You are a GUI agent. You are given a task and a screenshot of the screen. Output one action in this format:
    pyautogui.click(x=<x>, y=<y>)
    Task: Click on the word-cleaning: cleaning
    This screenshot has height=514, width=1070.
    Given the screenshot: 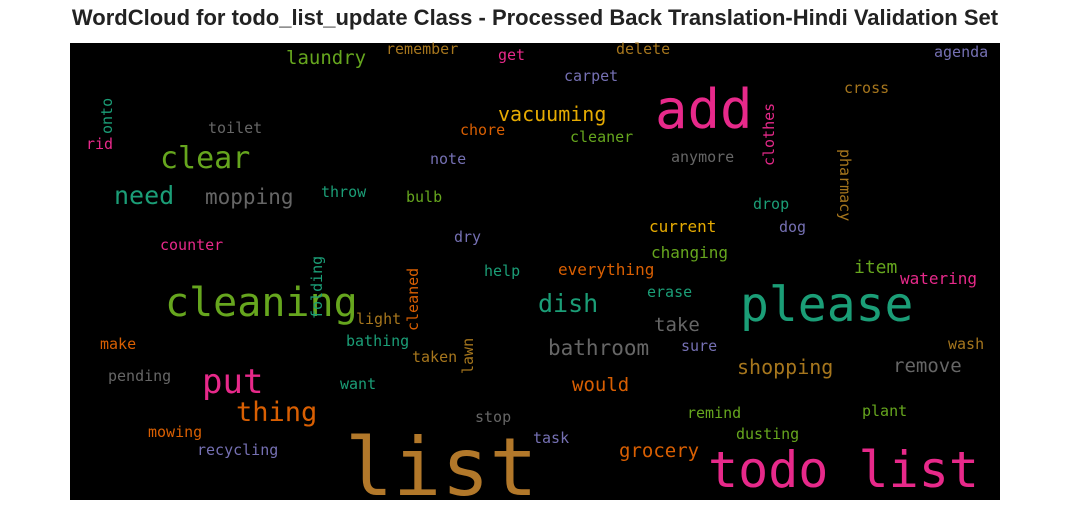 What is the action you would take?
    pyautogui.click(x=261, y=303)
    